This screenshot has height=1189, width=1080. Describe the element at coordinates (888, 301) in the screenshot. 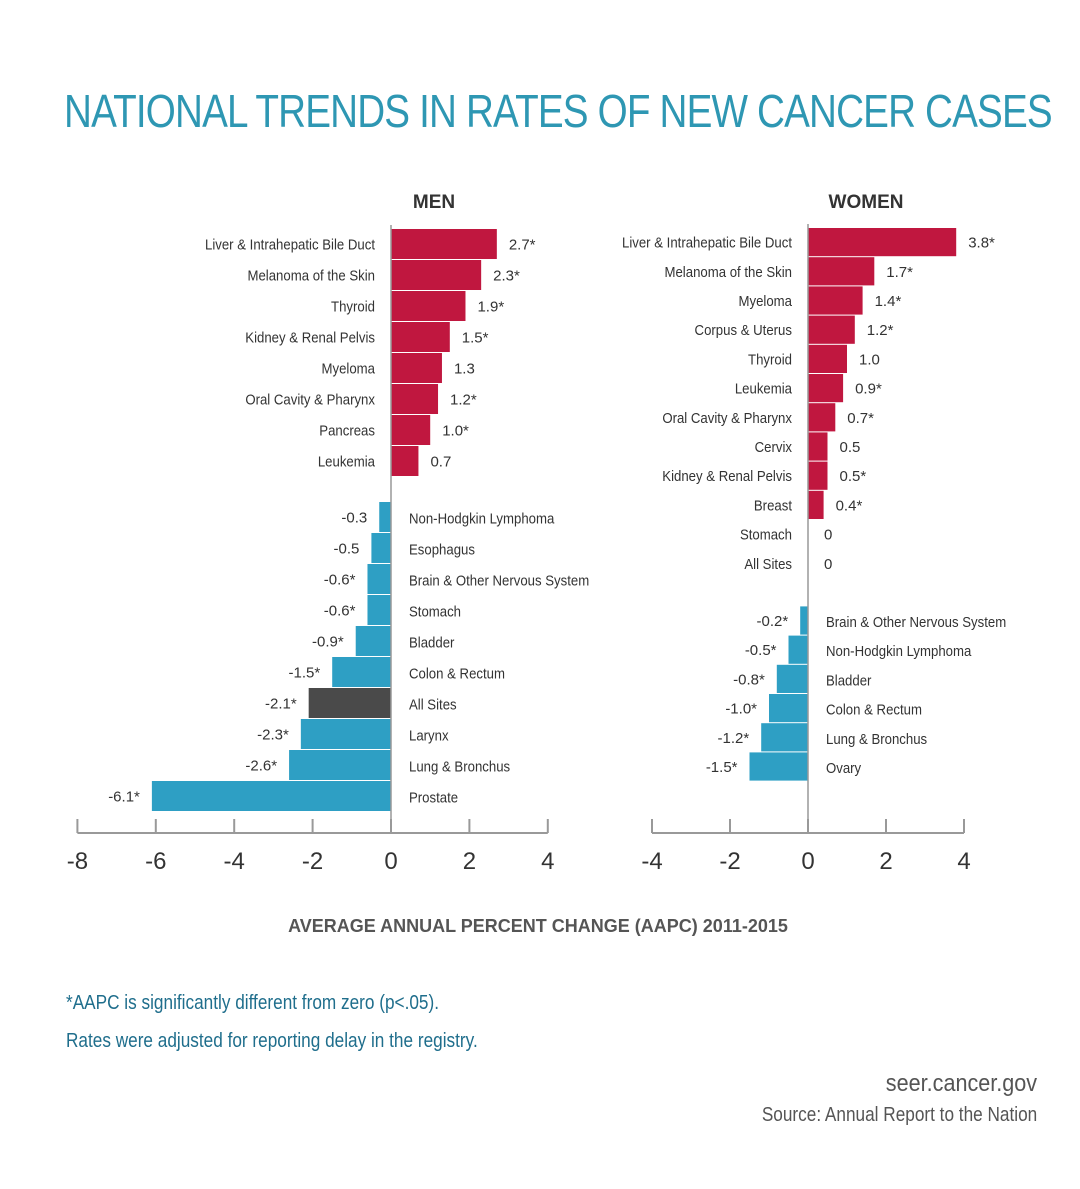

I see `data-label: 1.4*` at that location.